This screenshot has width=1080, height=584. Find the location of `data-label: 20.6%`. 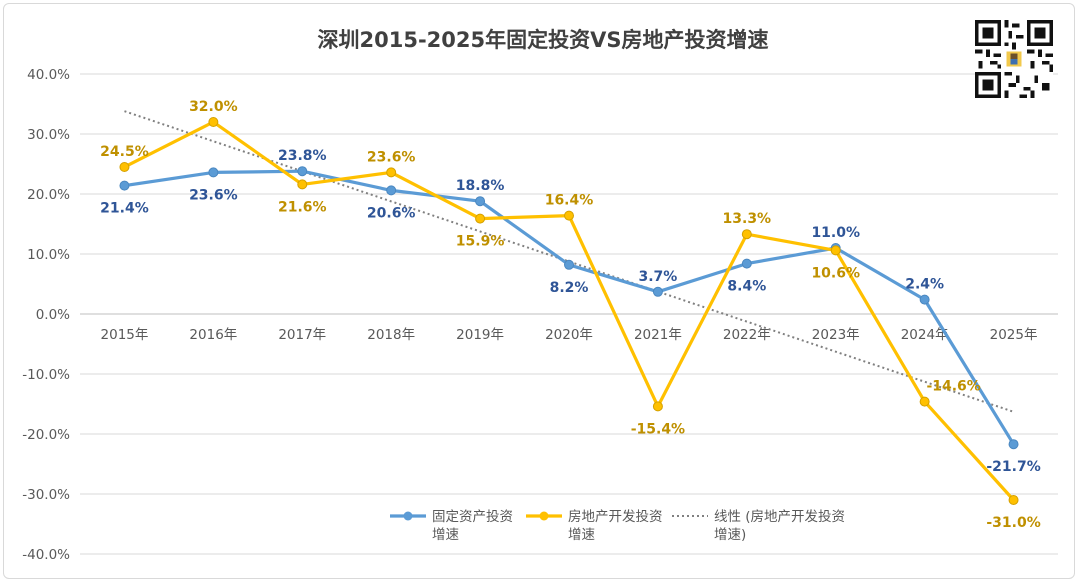

data-label: 20.6% is located at coordinates (391, 213).